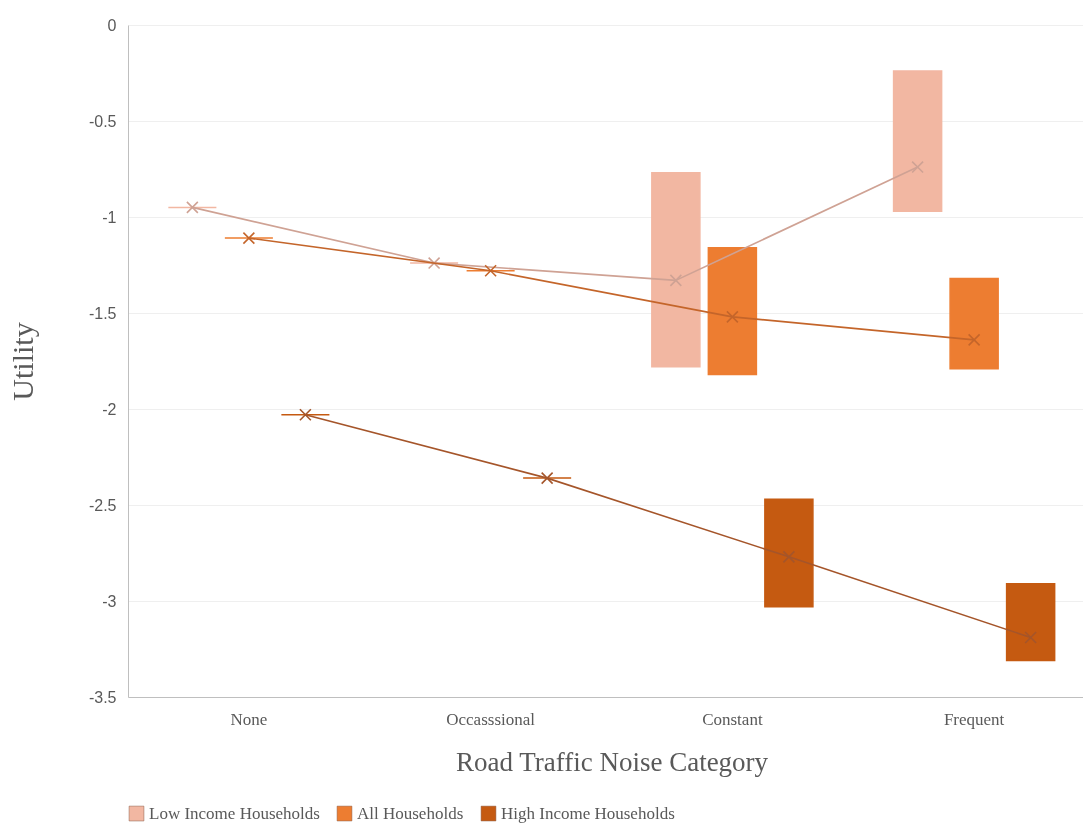 This screenshot has width=1083, height=835. Describe the element at coordinates (491, 719) in the screenshot. I see `x-tick-label: Occasssional` at that location.